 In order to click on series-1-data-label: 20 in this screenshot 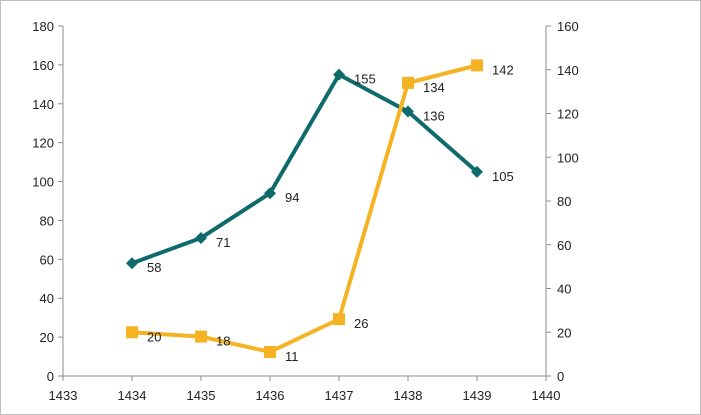, I will do `click(154, 336)`.